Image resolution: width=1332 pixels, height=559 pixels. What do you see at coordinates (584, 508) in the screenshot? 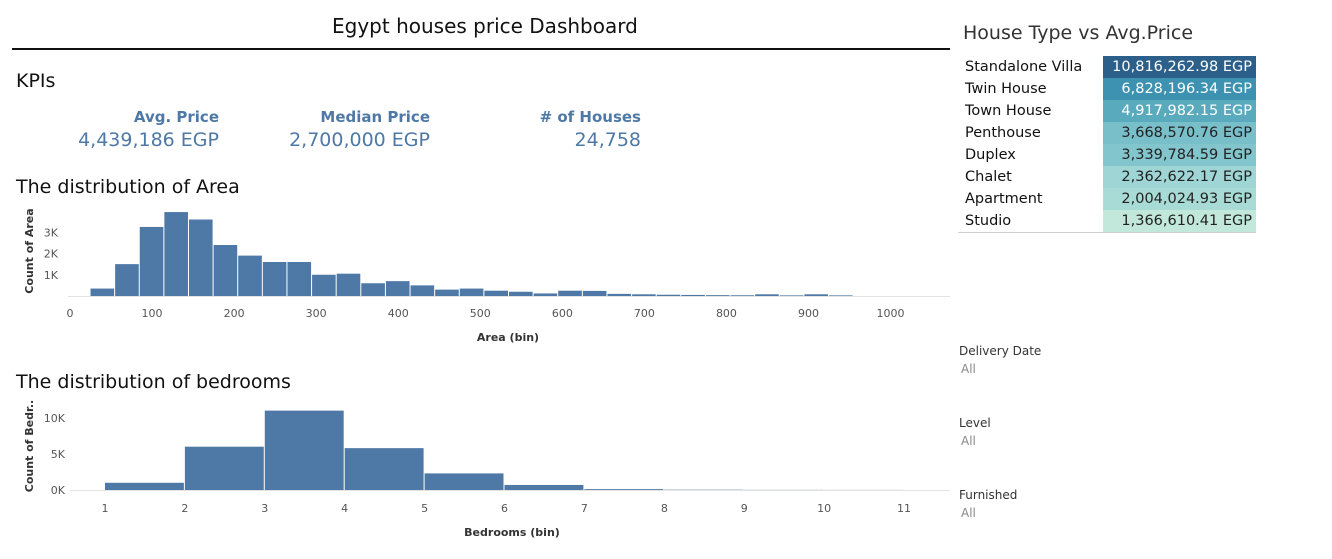
I see `x-tick-label: 7` at bounding box center [584, 508].